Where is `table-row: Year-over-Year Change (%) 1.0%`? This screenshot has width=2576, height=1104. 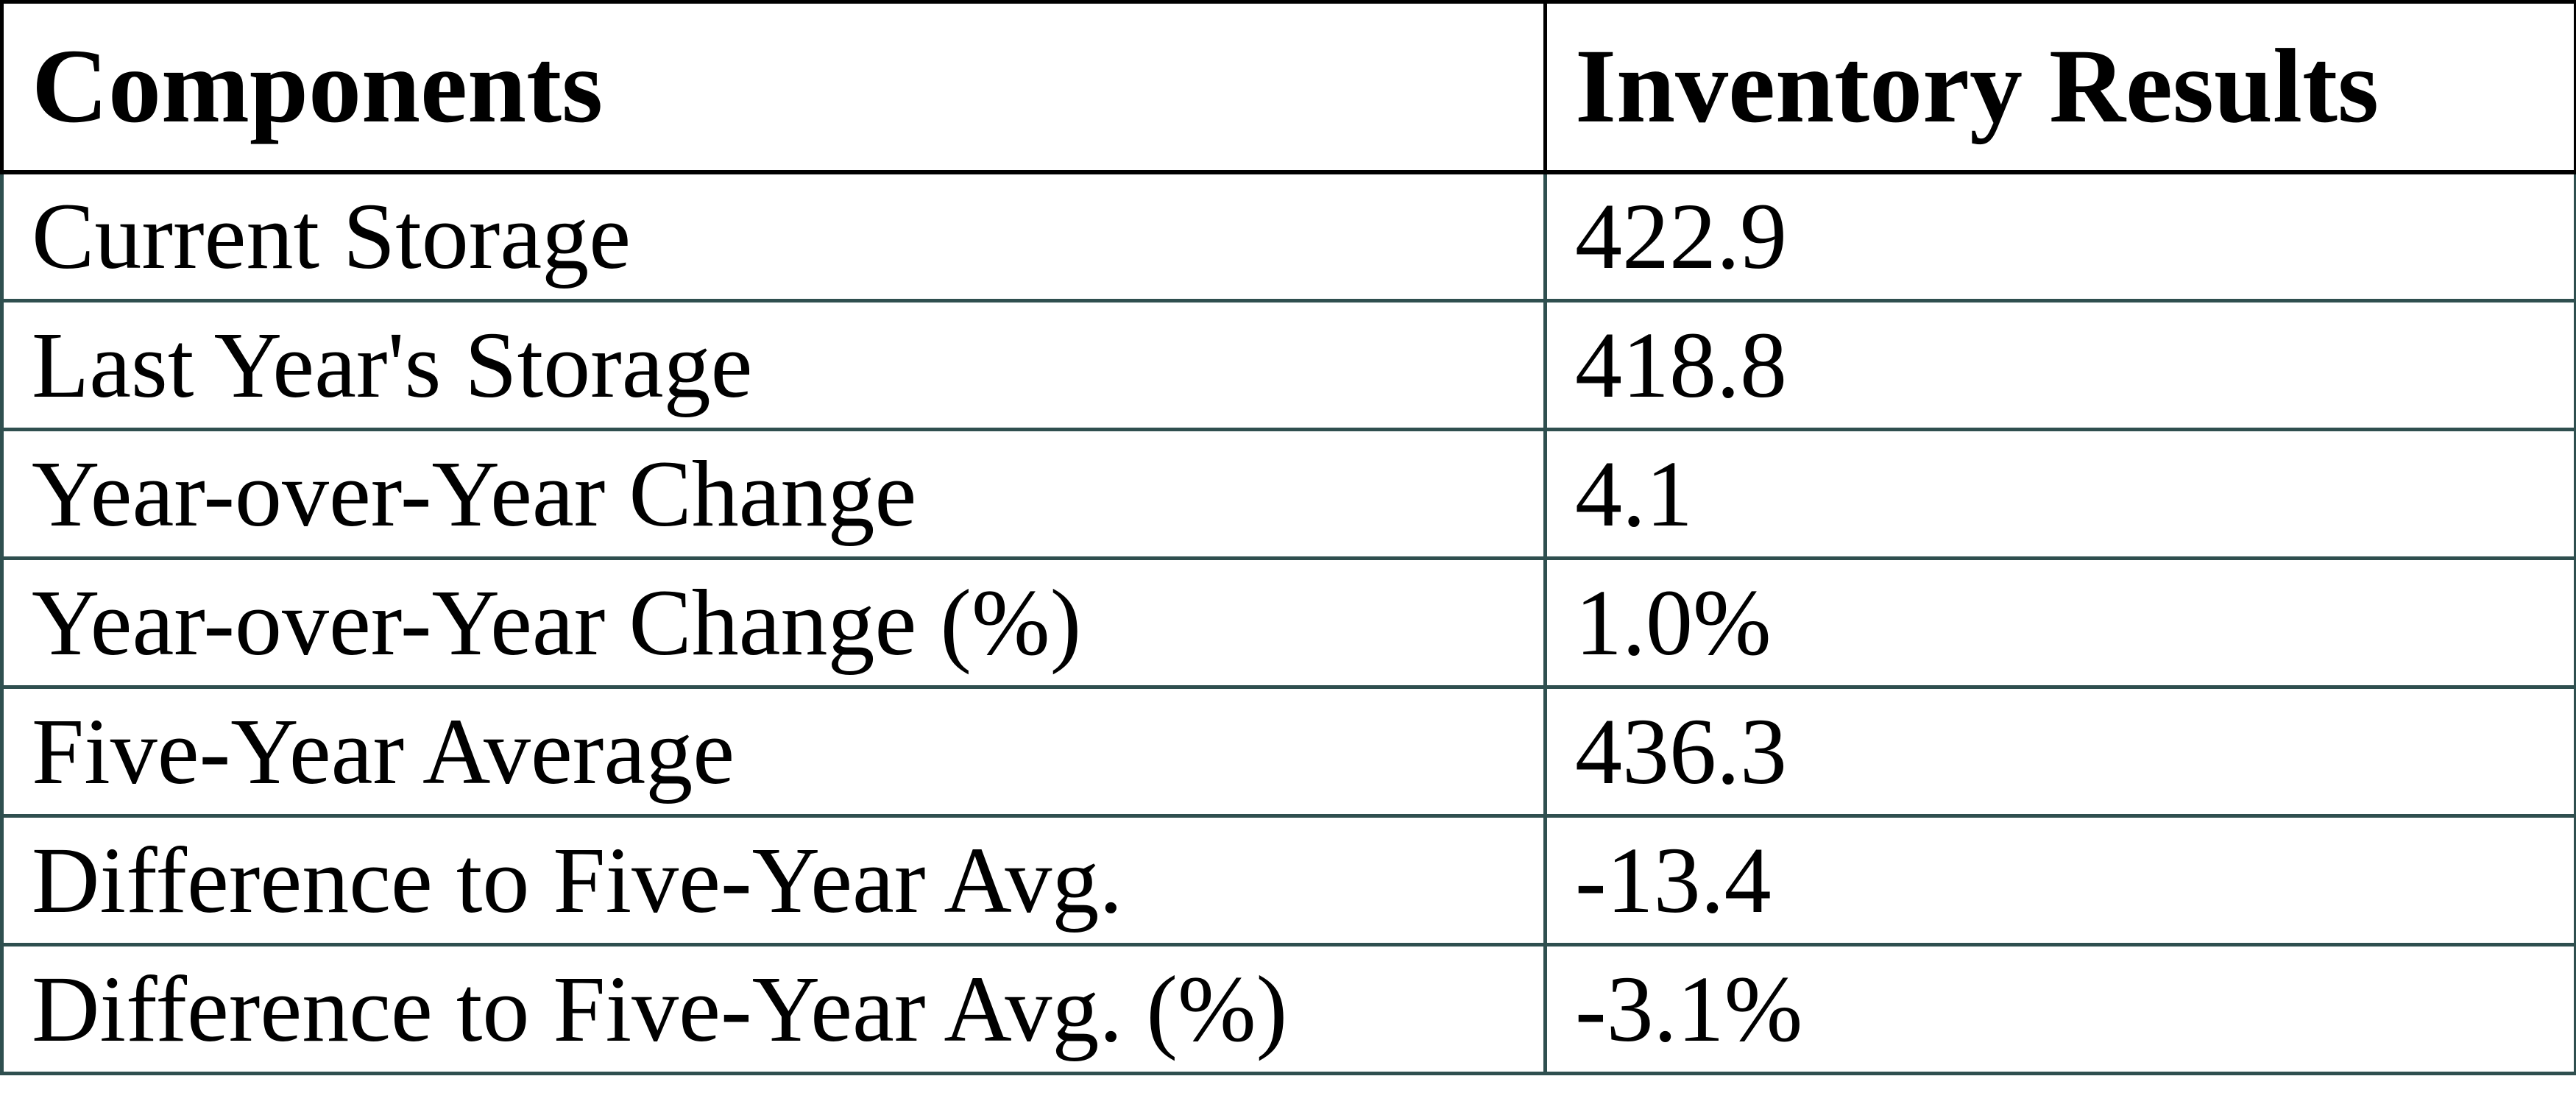
table-row: Year-over-Year Change (%) 1.0% is located at coordinates (1288, 622).